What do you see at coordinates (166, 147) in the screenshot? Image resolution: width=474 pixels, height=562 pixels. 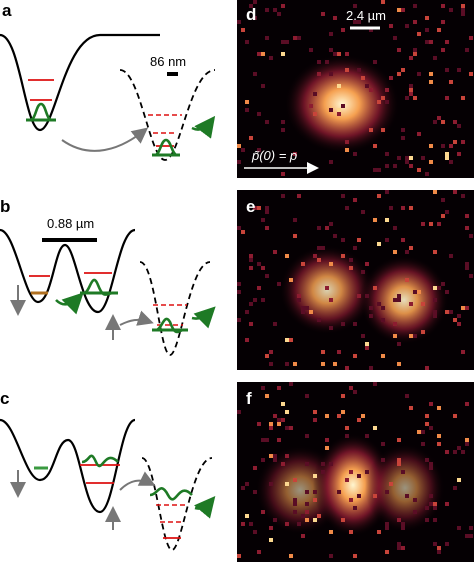 I see `wavefunction` at bounding box center [166, 147].